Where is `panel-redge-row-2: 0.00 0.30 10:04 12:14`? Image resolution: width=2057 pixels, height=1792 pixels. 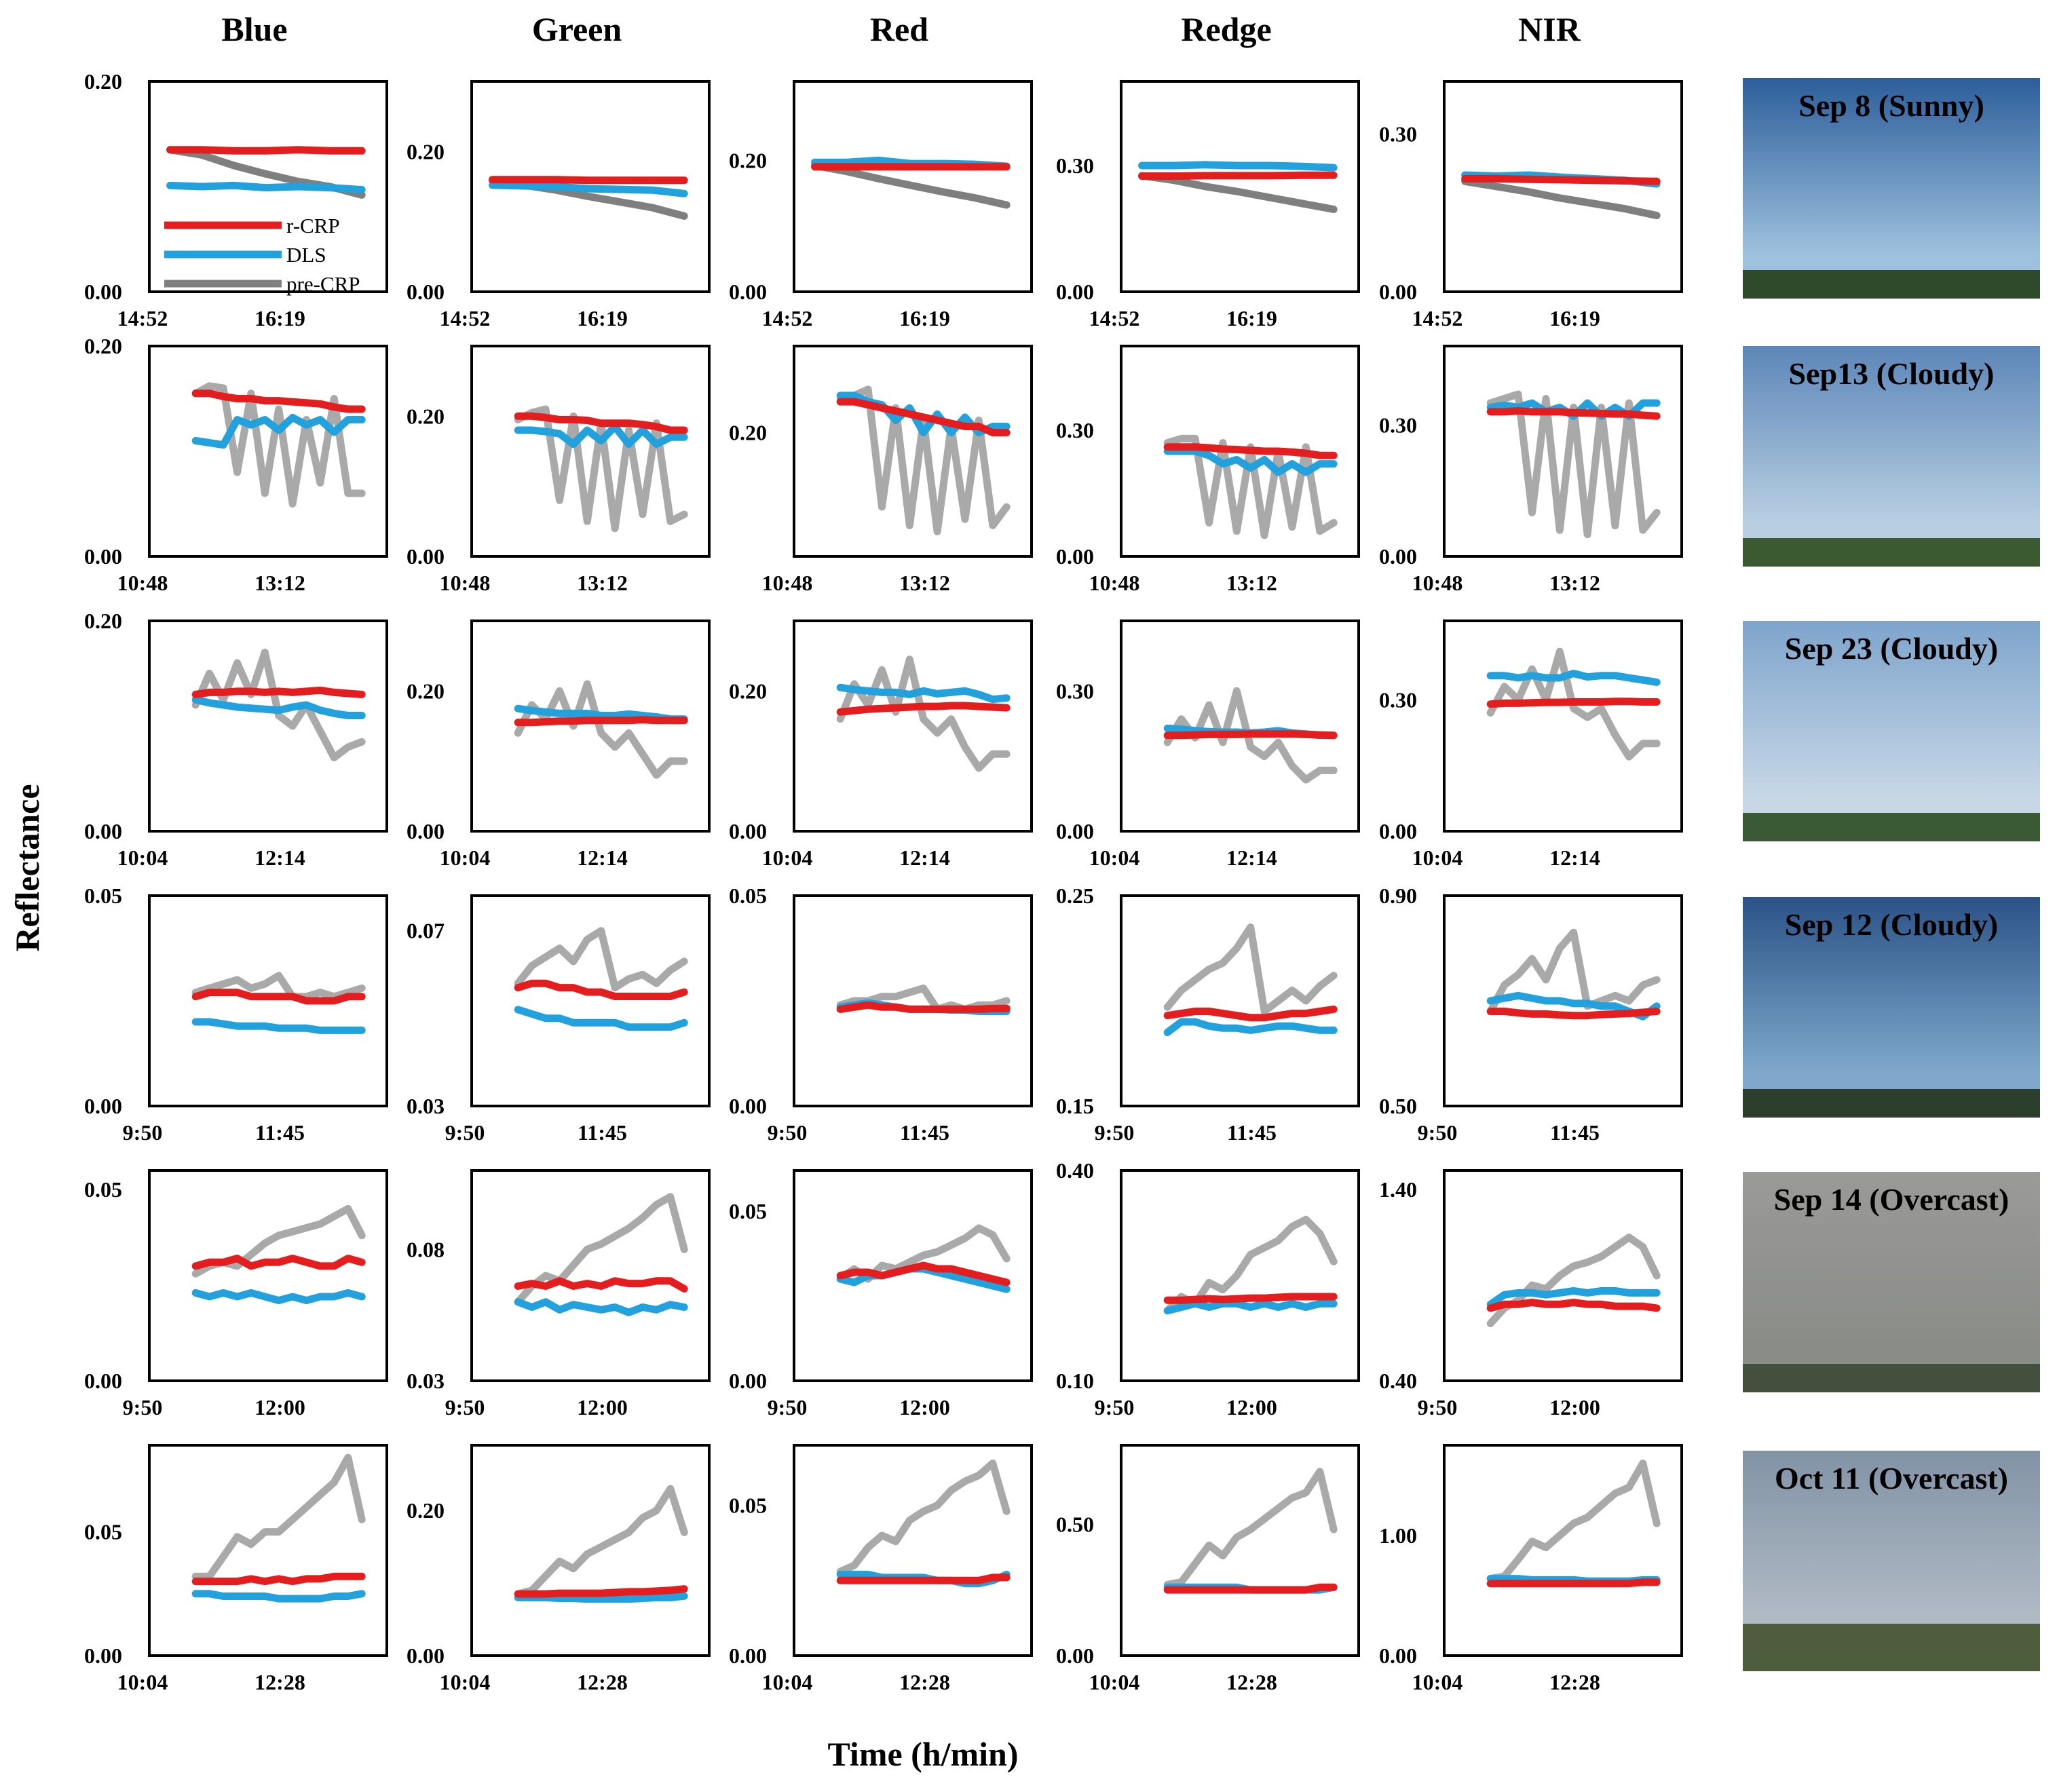 panel-redge-row-2: 0.00 0.30 10:04 12:14 is located at coordinates (1208, 744).